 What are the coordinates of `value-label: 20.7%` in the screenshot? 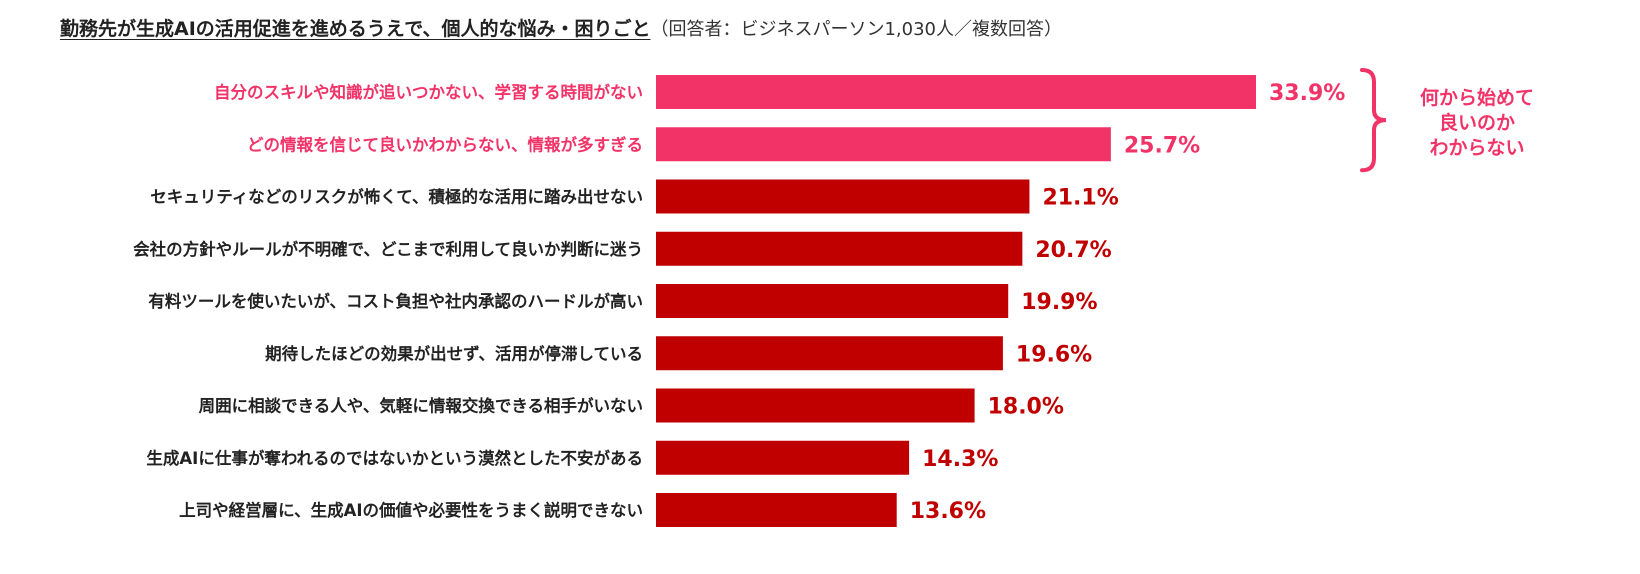 It's located at (1073, 250).